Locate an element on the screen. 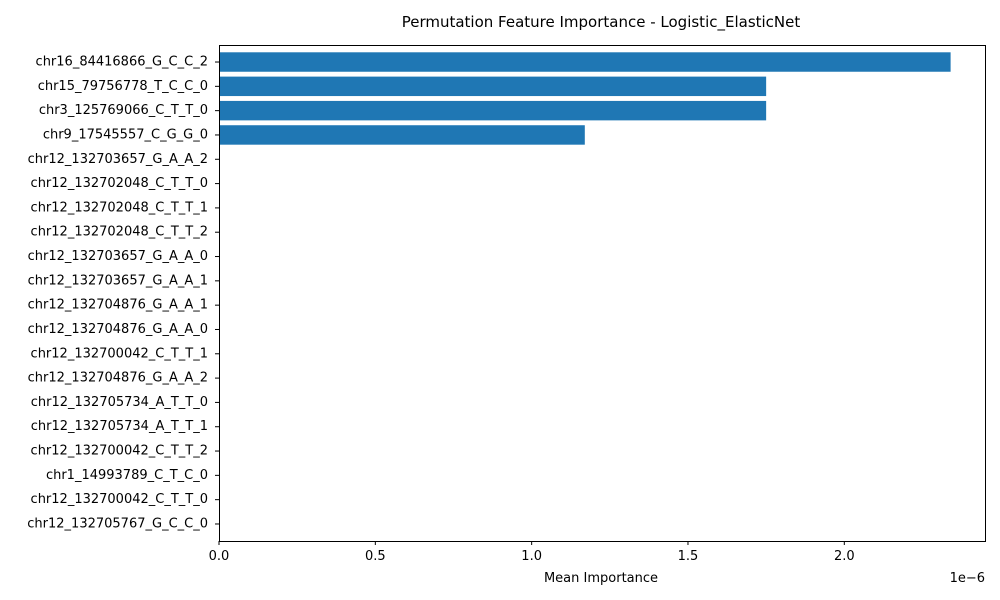  y-tick-label: chr15_79756778_T_C_C_0 is located at coordinates (123, 86).